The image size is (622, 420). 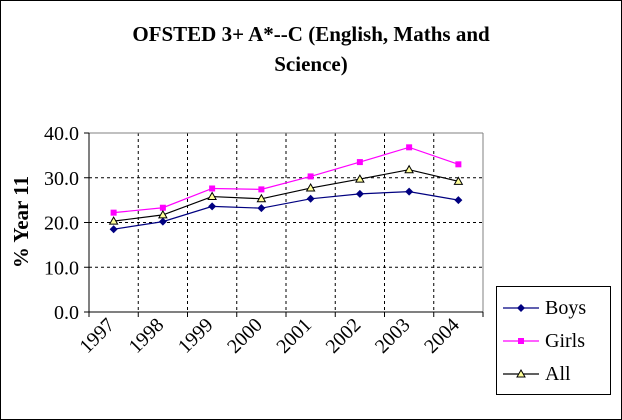 What do you see at coordinates (558, 373) in the screenshot?
I see `legend-label-all: All` at bounding box center [558, 373].